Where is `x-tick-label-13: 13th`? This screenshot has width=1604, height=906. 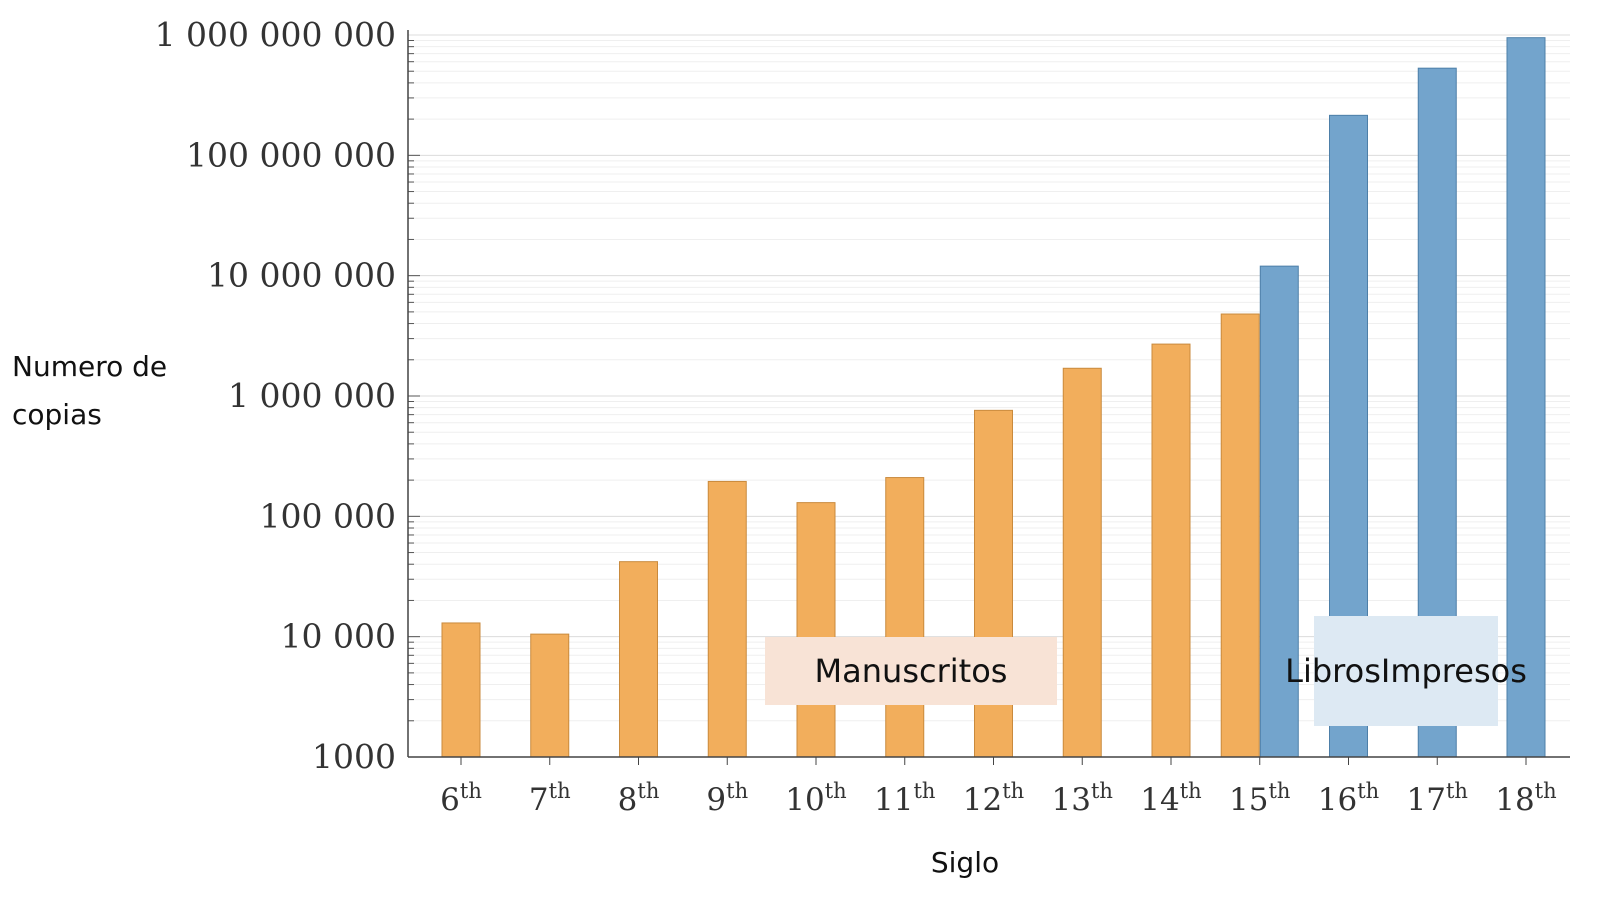 x-tick-label-13: 13th is located at coordinates (1082, 798).